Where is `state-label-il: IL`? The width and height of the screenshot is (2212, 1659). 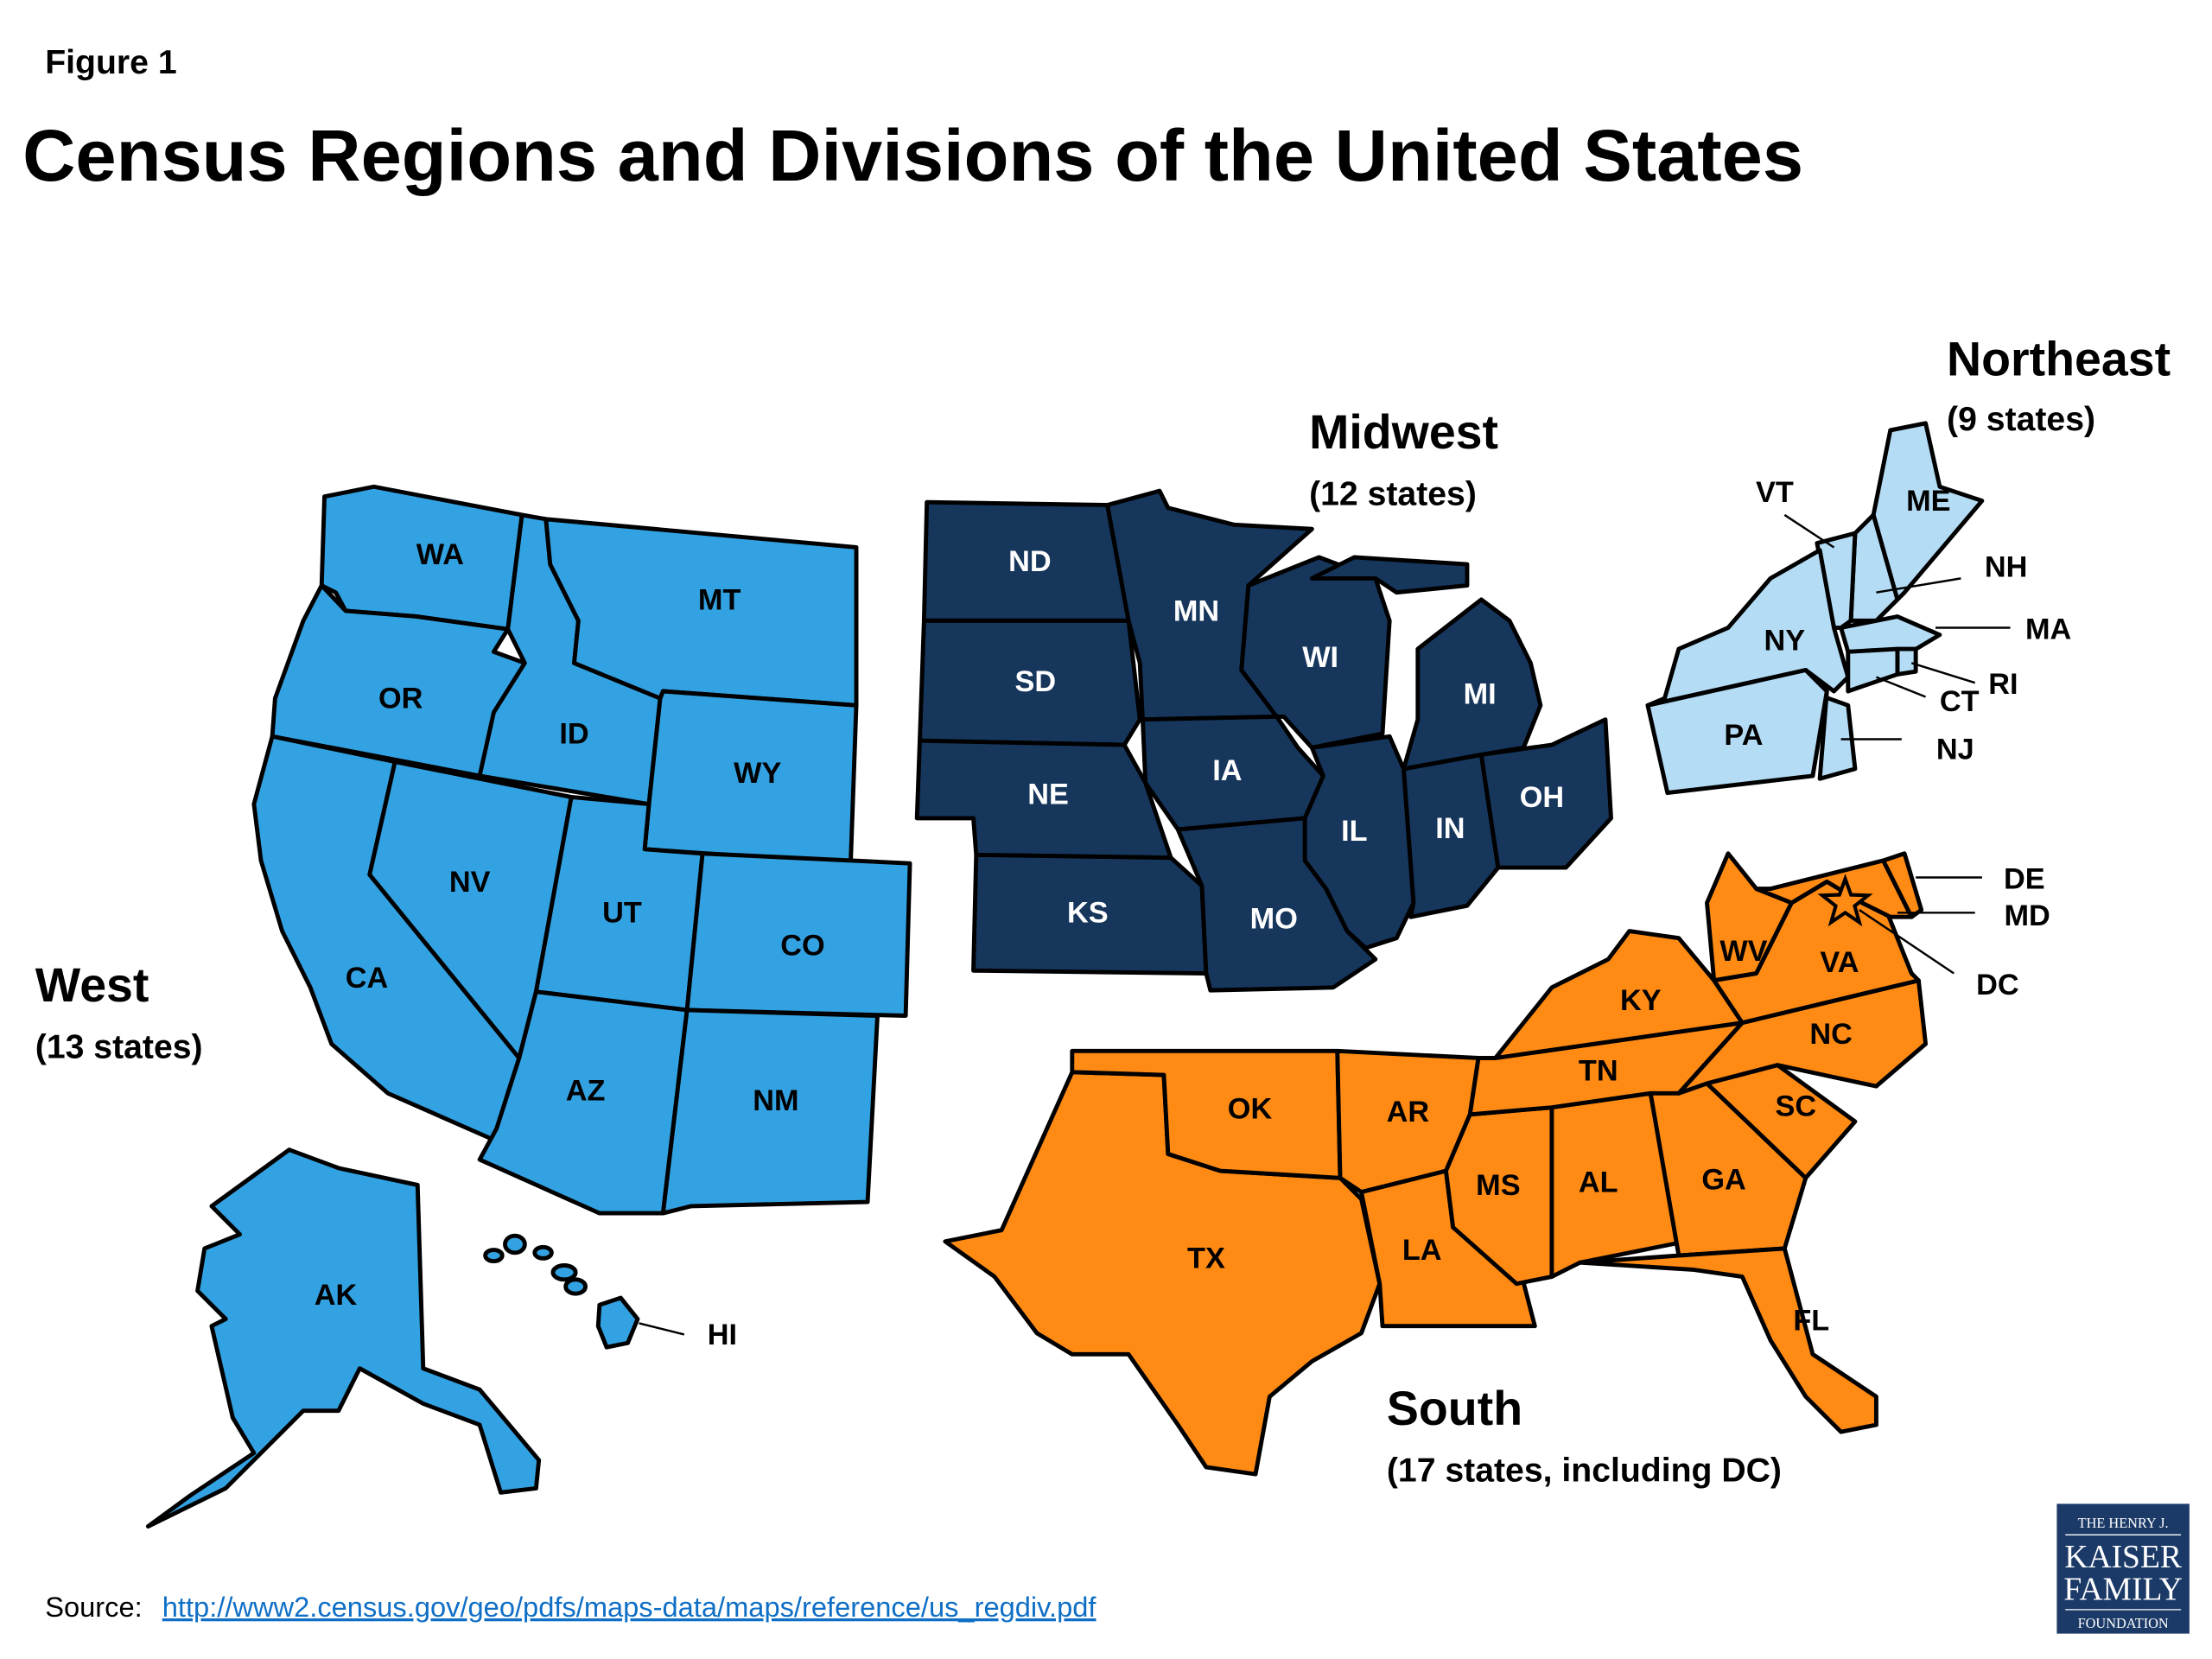
state-label-il: IL is located at coordinates (1354, 831).